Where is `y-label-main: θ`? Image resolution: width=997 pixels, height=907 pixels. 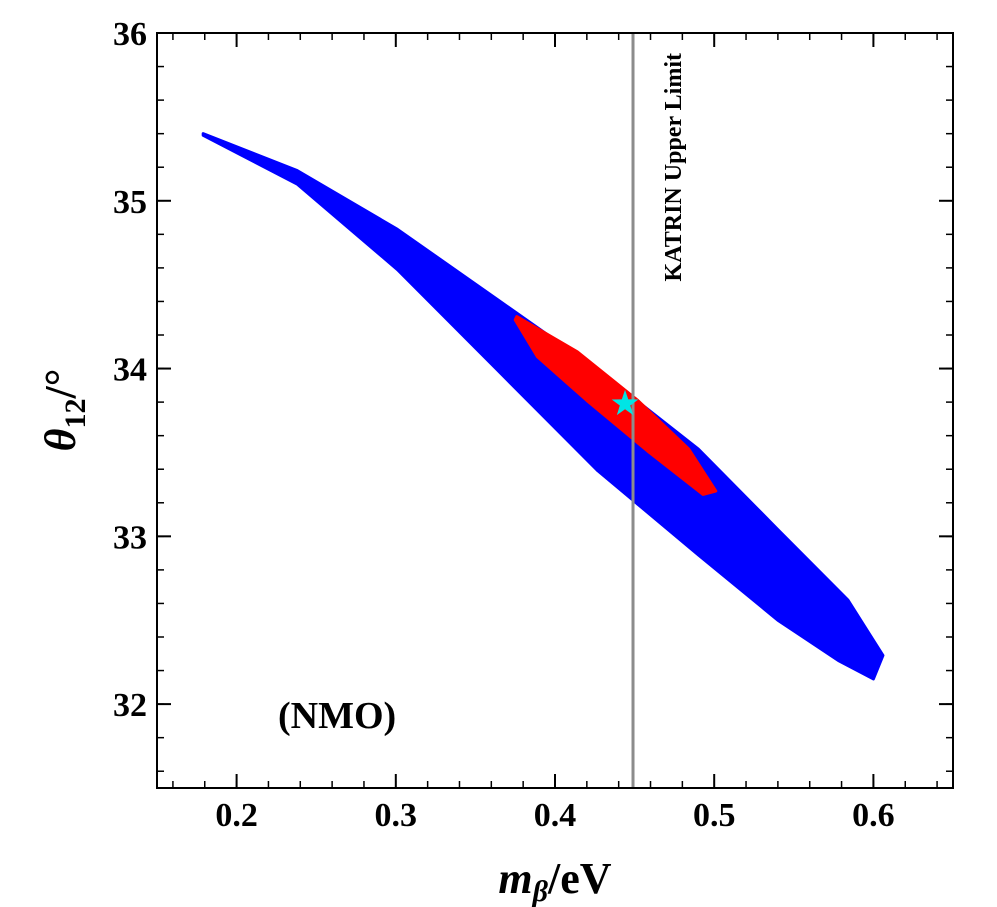
y-label-main: θ is located at coordinates (60, 439).